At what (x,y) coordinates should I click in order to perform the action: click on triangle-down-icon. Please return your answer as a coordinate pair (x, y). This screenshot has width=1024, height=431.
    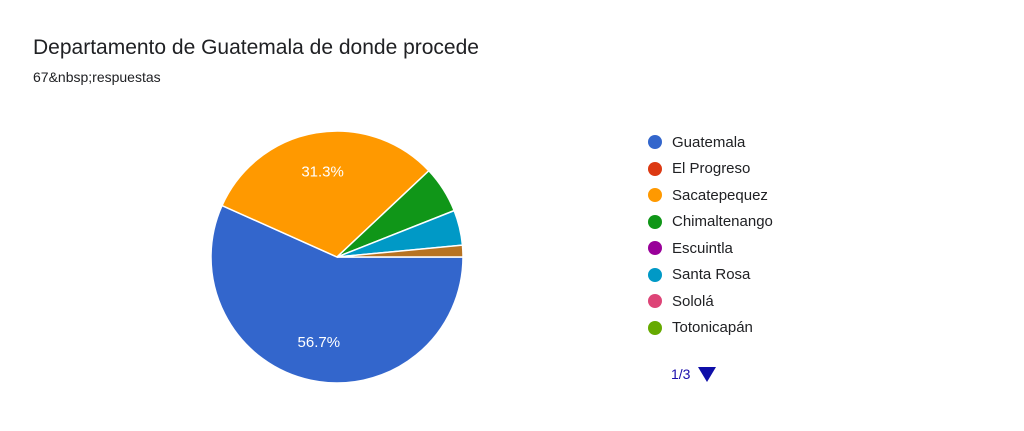
    Looking at the image, I should click on (707, 374).